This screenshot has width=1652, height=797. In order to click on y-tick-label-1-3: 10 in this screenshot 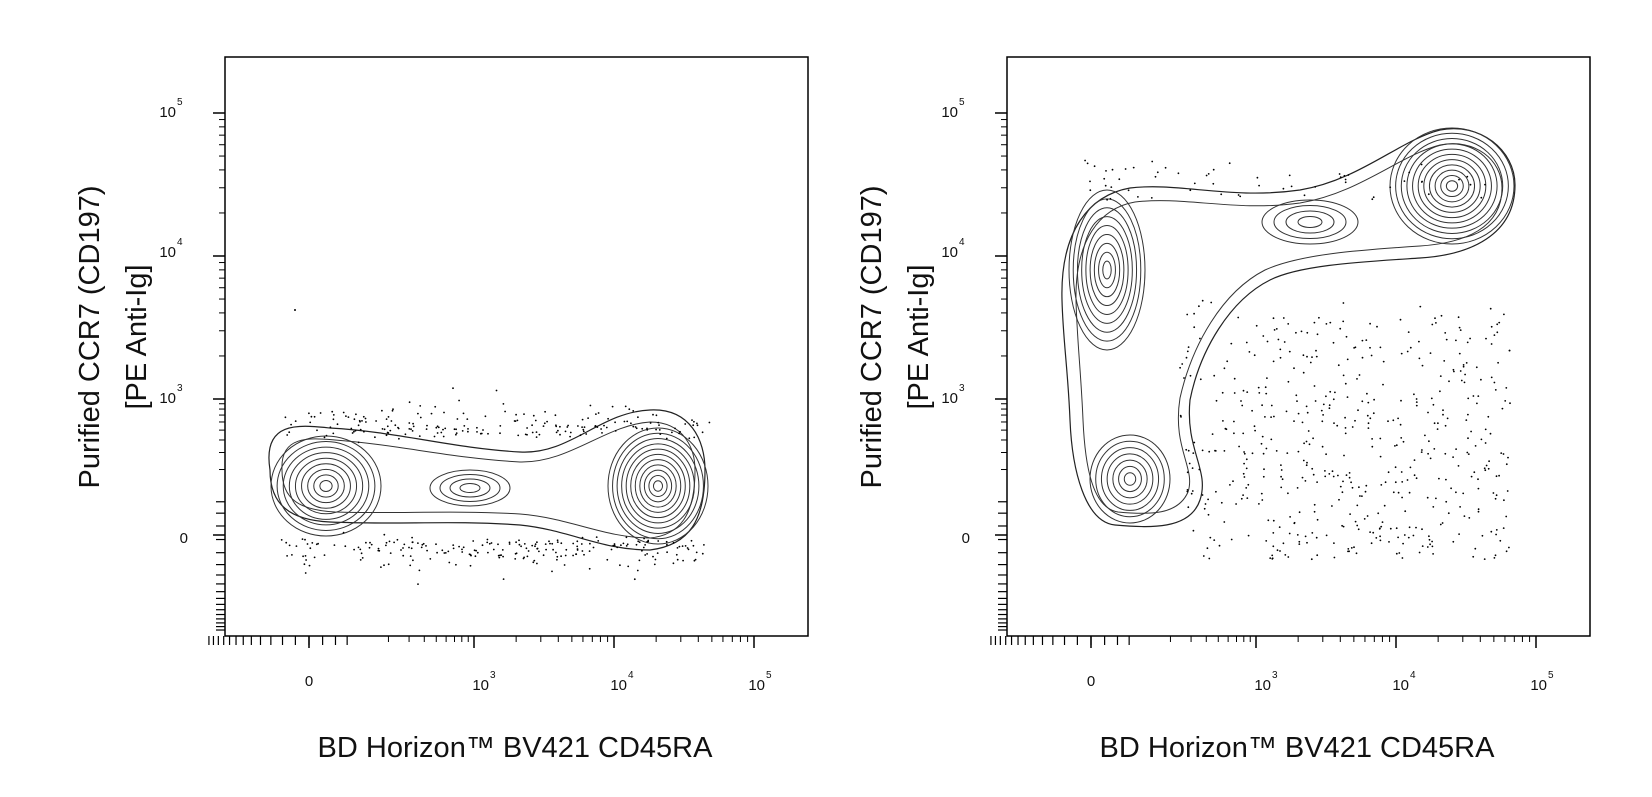, I will do `click(167, 398)`.